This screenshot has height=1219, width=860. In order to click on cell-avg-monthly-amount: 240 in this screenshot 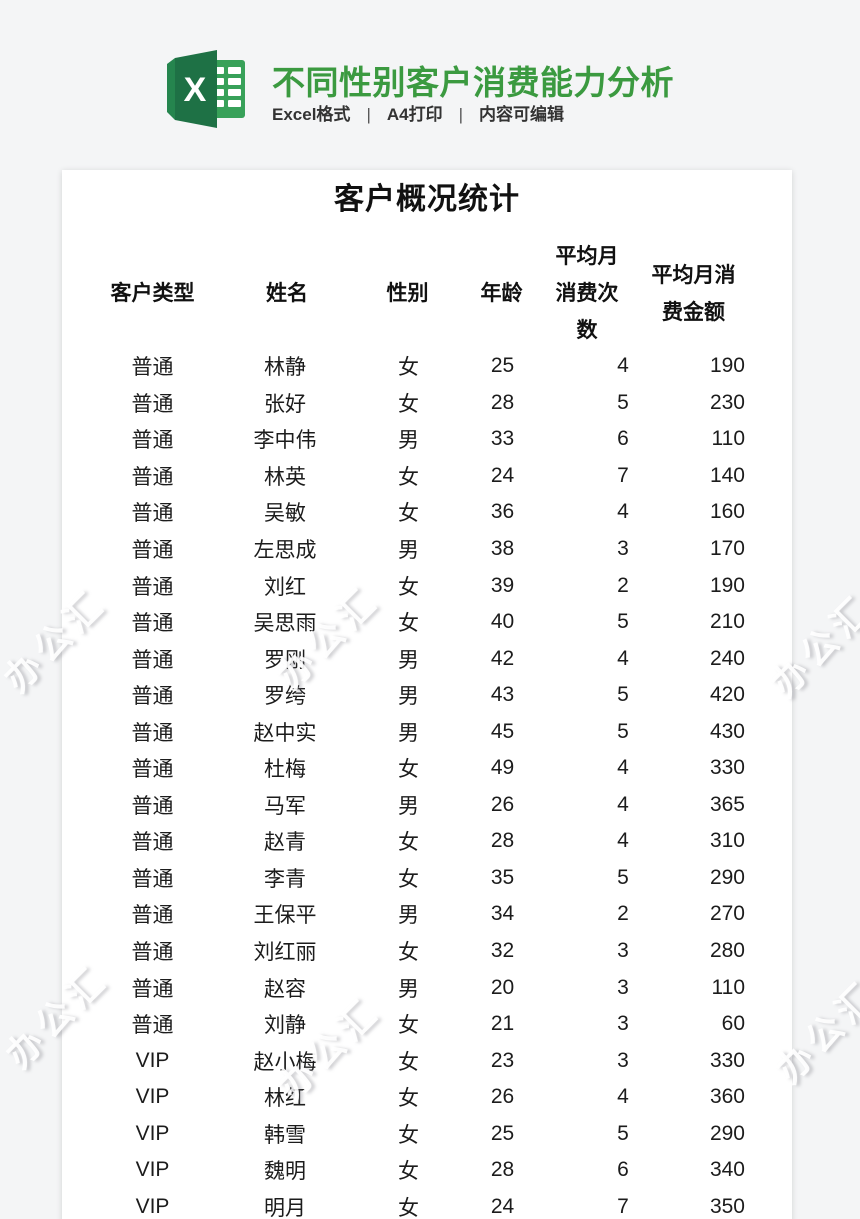, I will do `click(727, 658)`.